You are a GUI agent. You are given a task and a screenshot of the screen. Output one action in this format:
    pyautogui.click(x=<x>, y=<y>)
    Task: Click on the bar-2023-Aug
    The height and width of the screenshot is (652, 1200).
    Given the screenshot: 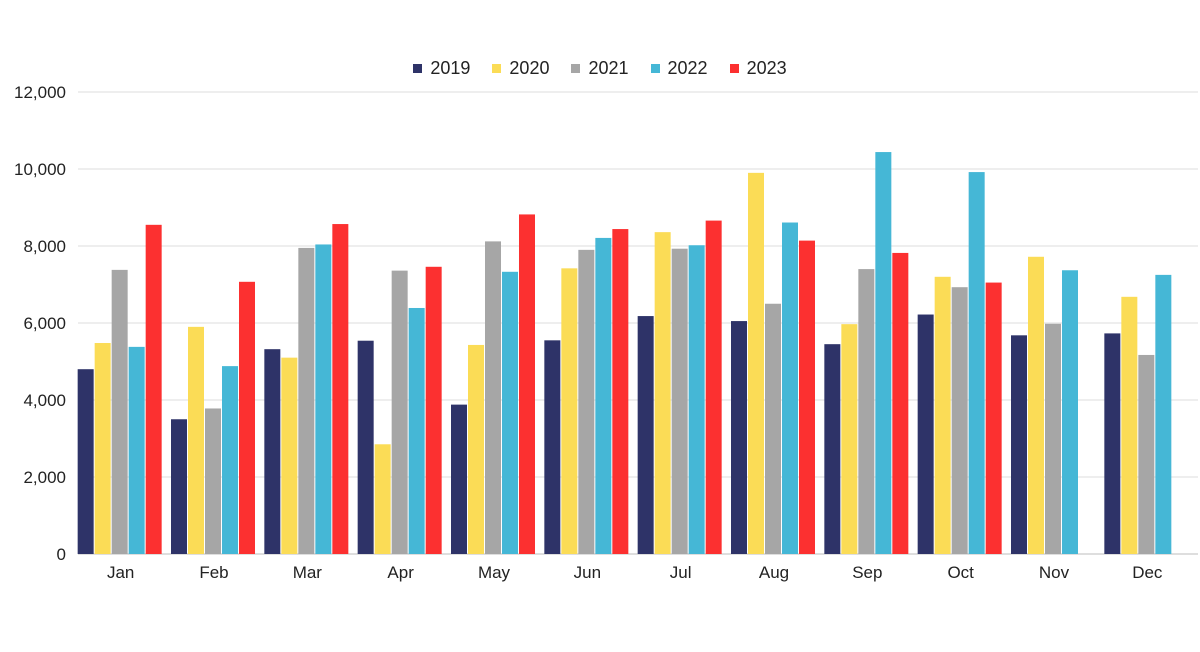 What is the action you would take?
    pyautogui.click(x=807, y=397)
    